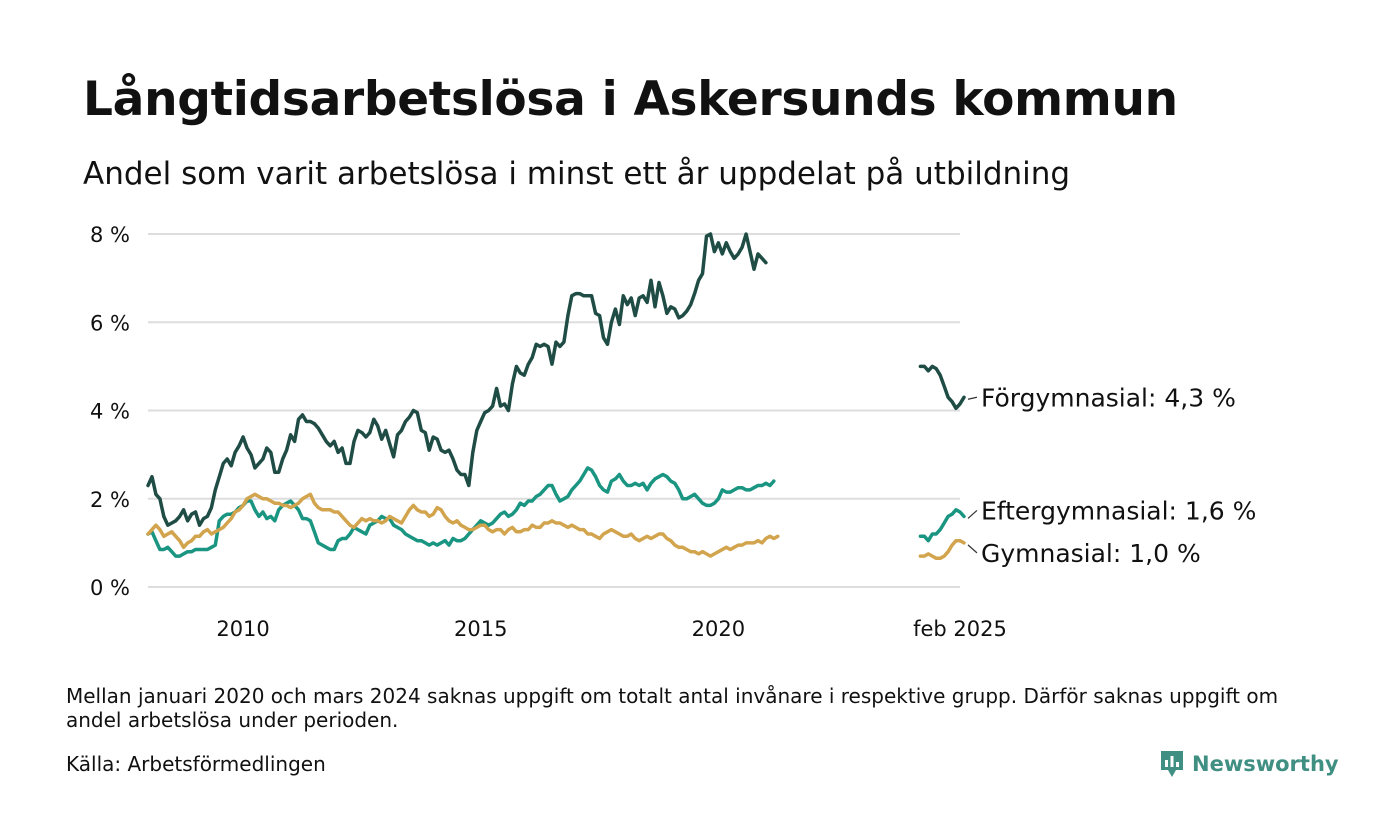 This screenshot has height=840, width=1400. Describe the element at coordinates (718, 629) in the screenshot. I see `x-tick-label: 2020` at that location.